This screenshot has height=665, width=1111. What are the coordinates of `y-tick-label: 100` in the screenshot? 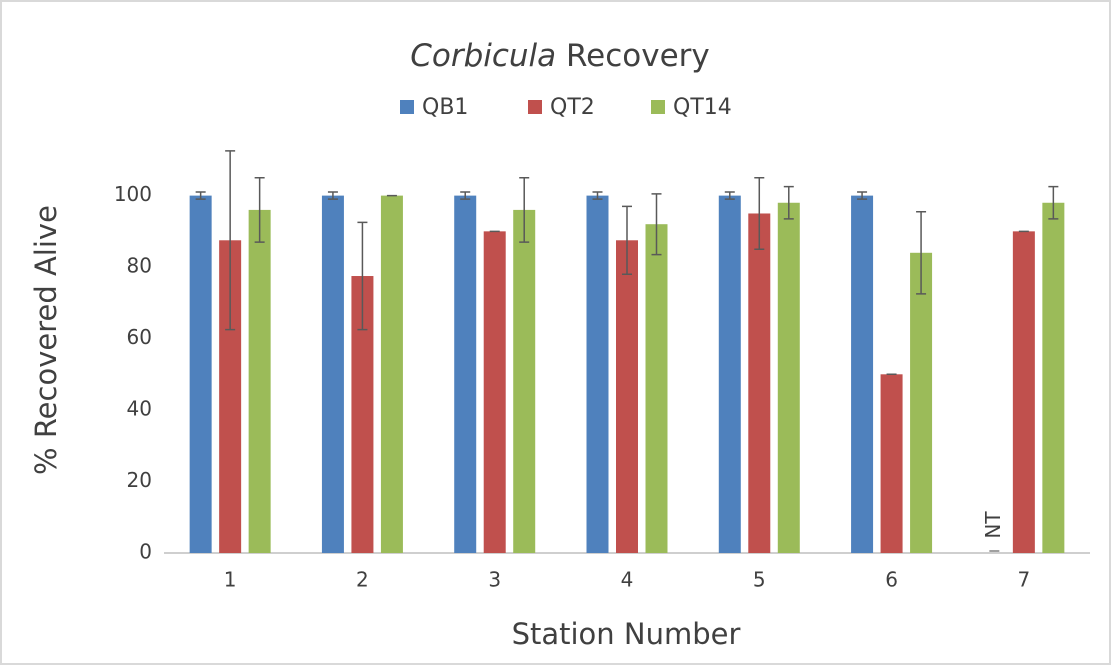 It's located at (133, 194).